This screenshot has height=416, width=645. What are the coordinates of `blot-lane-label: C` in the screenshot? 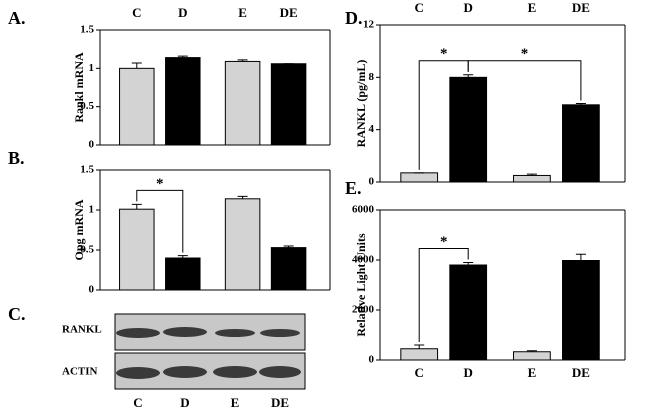 It's located at (137, 402).